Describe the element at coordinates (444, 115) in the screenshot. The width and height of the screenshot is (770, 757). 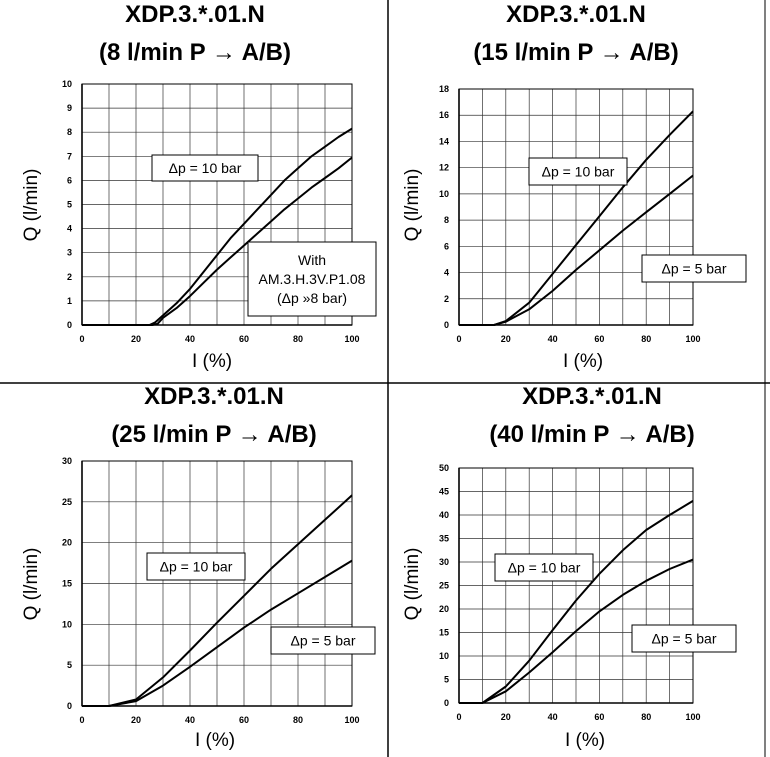
I see `y-tick-label: 16` at that location.